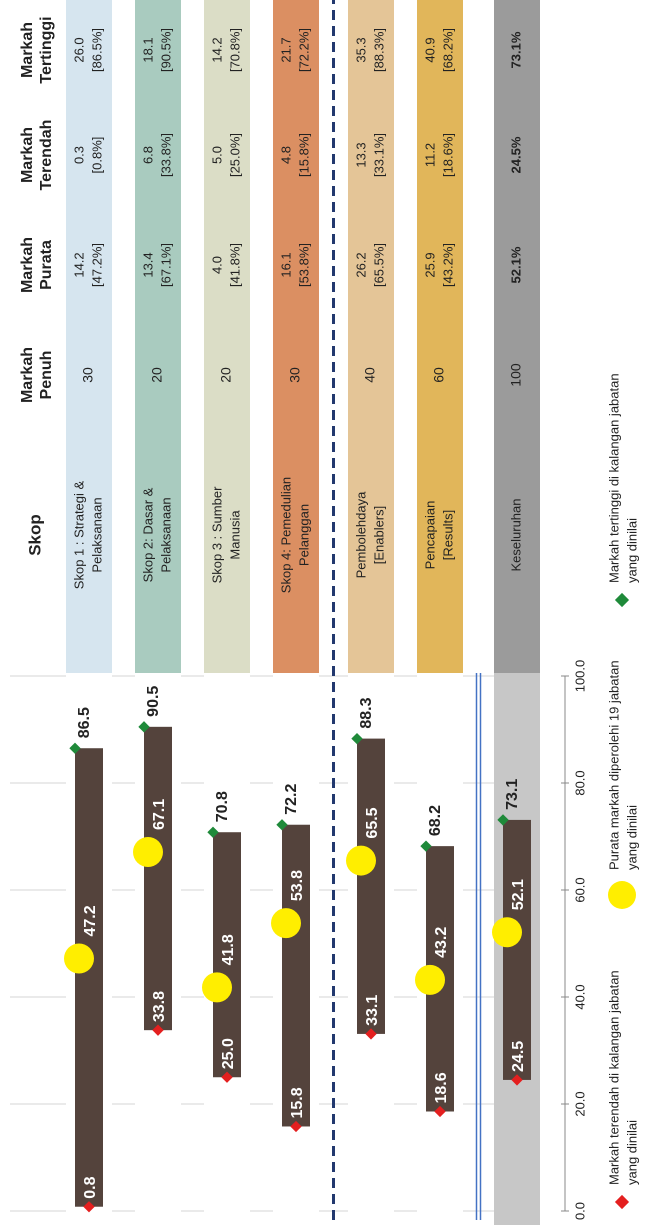  I want to click on table-header: Terendah, so click(46, 155).